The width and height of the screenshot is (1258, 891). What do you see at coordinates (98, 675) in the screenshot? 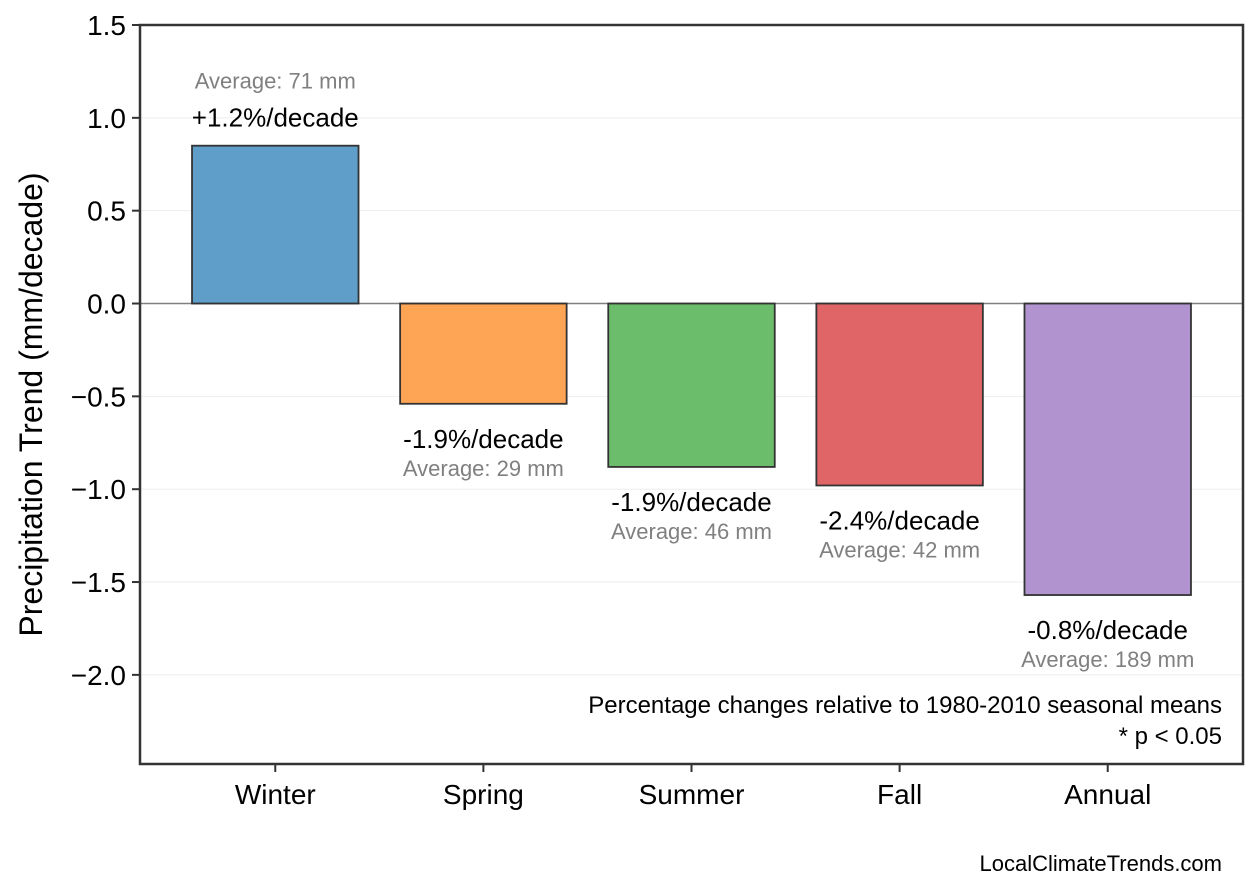
I see `y-tick-label: −2.0` at bounding box center [98, 675].